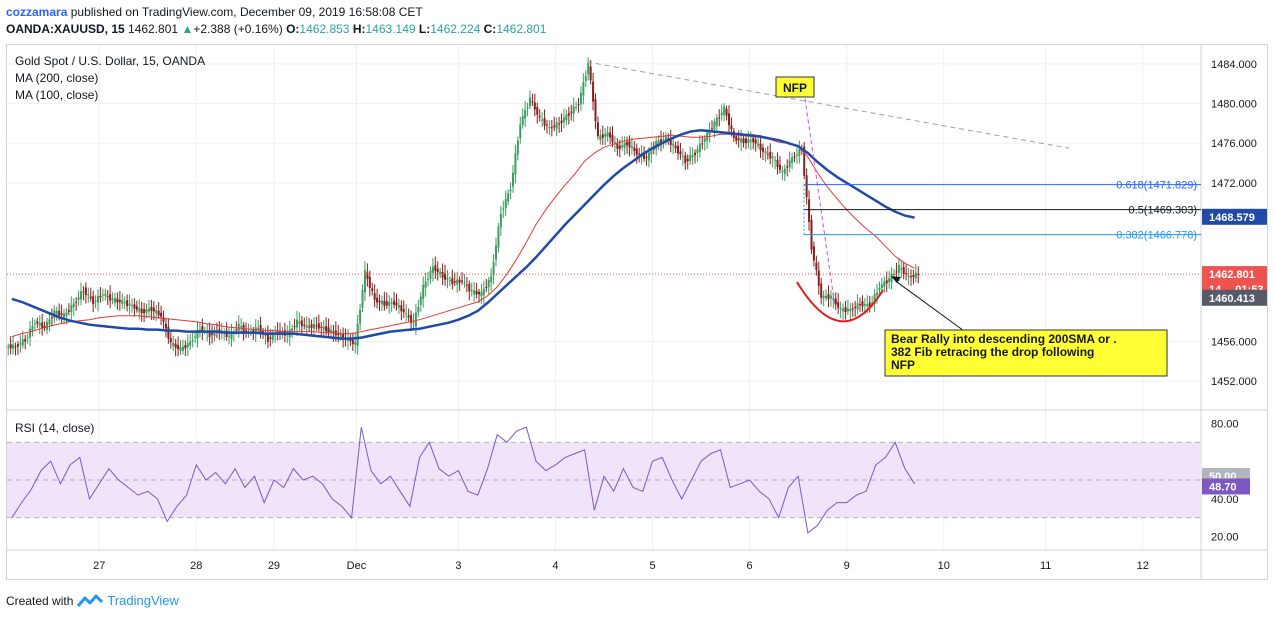 The image size is (1274, 618). Describe the element at coordinates (555, 566) in the screenshot. I see `time-tick-label: 4` at that location.